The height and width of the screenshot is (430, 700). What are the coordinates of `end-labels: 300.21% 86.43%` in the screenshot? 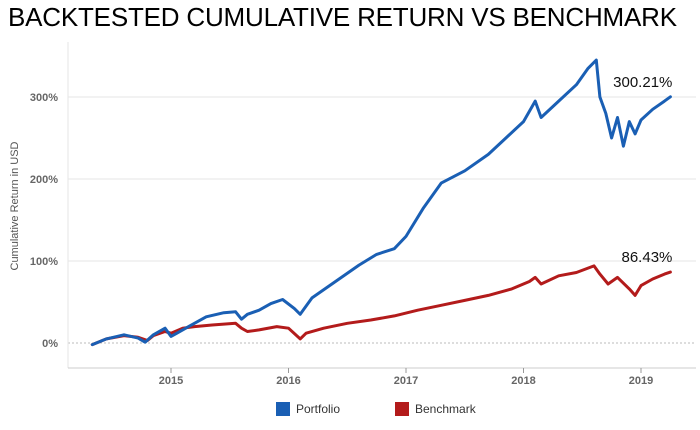 It's located at (642, 170).